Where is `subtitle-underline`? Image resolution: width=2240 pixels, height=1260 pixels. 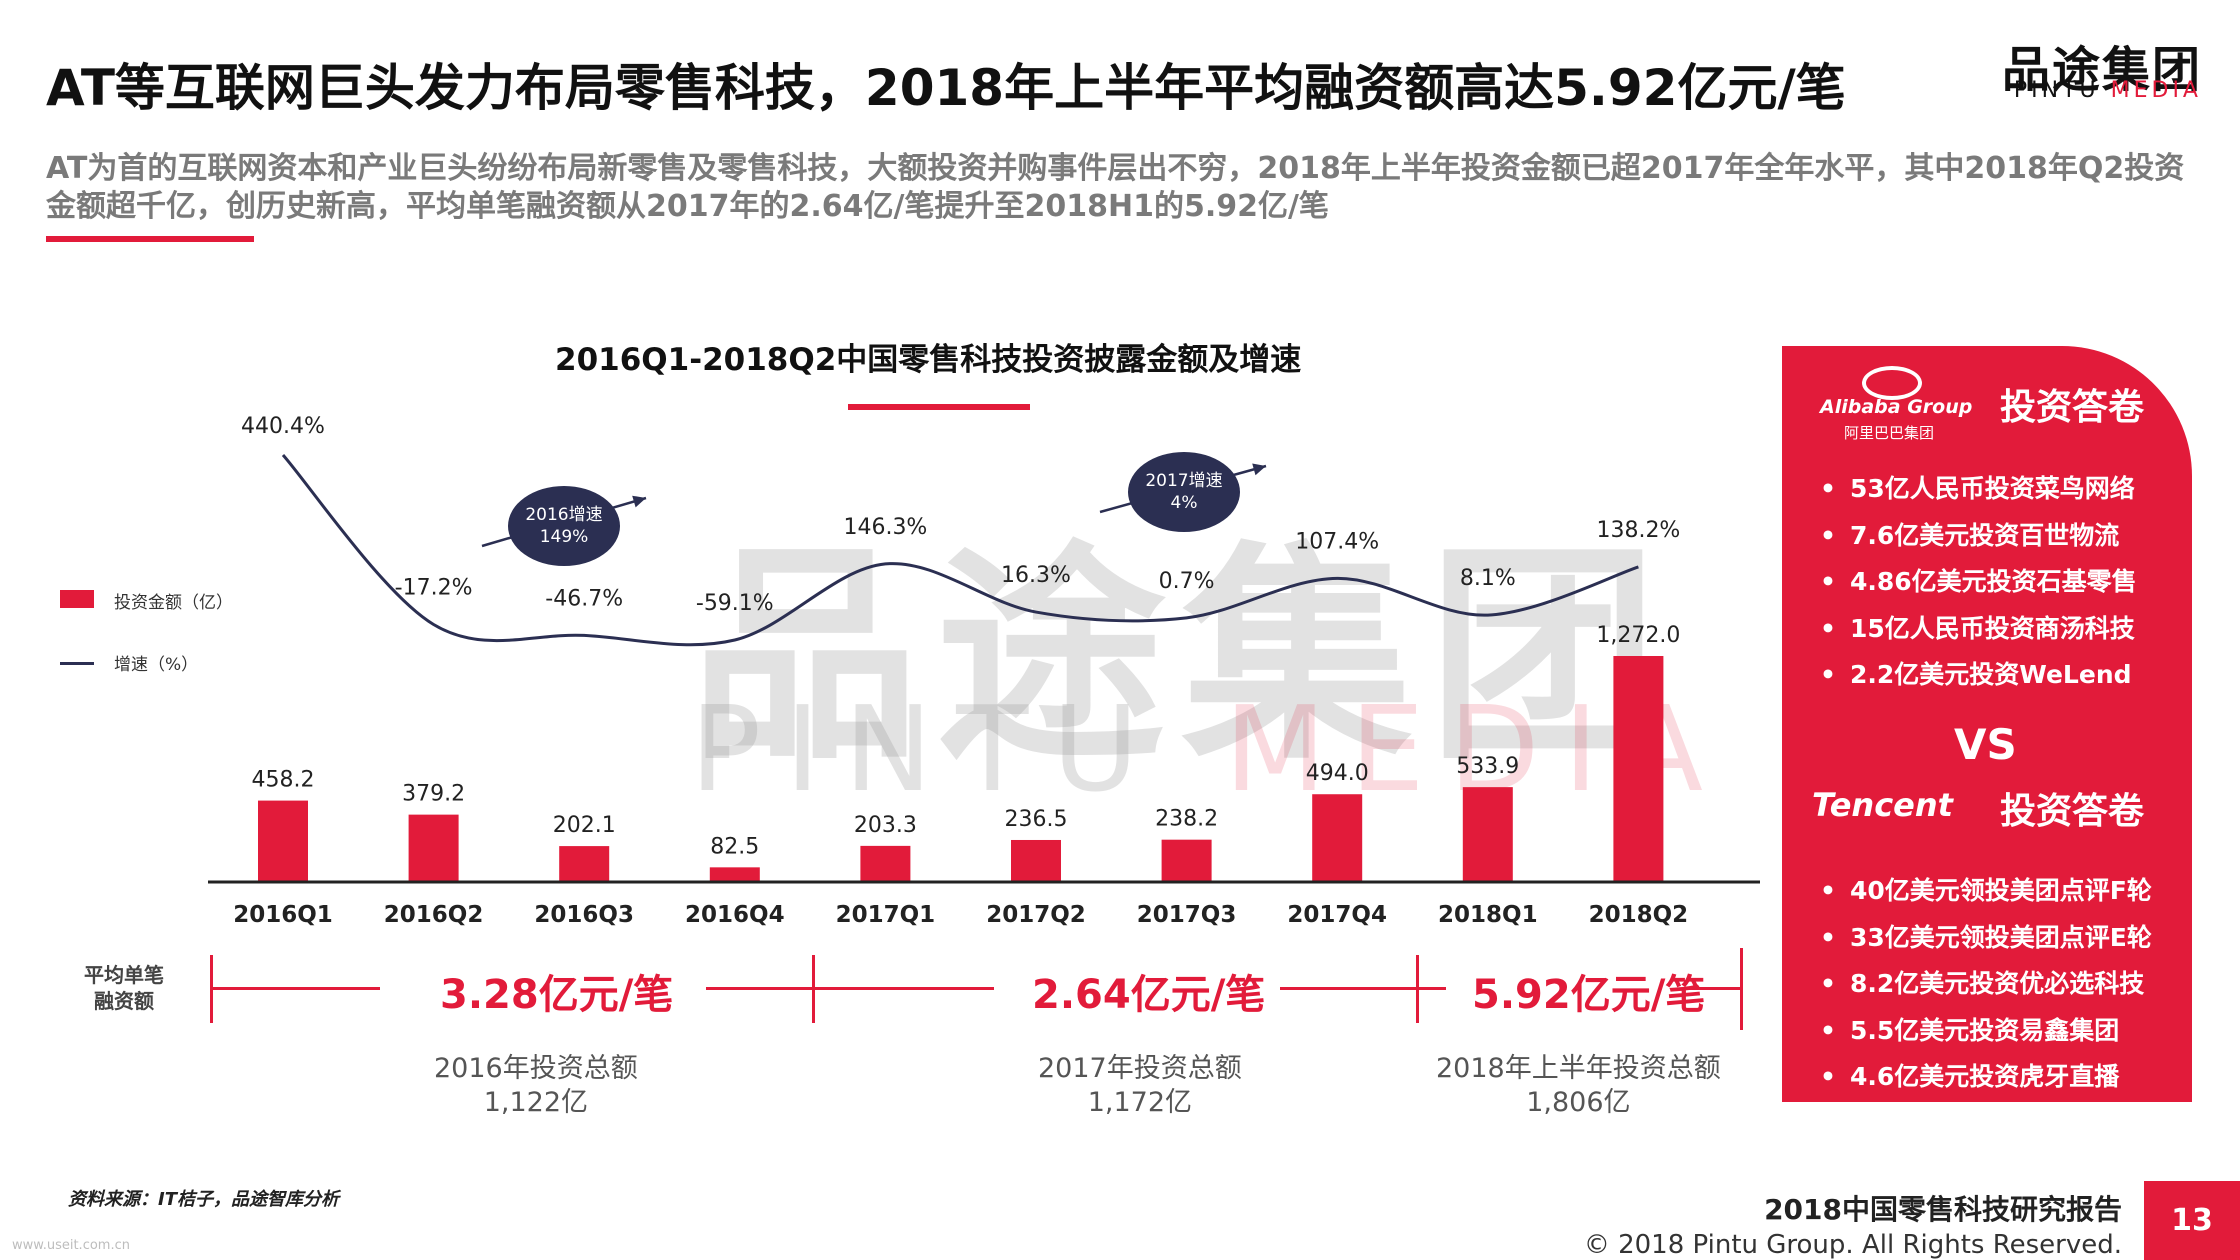
subtitle-underline is located at coordinates (150, 239).